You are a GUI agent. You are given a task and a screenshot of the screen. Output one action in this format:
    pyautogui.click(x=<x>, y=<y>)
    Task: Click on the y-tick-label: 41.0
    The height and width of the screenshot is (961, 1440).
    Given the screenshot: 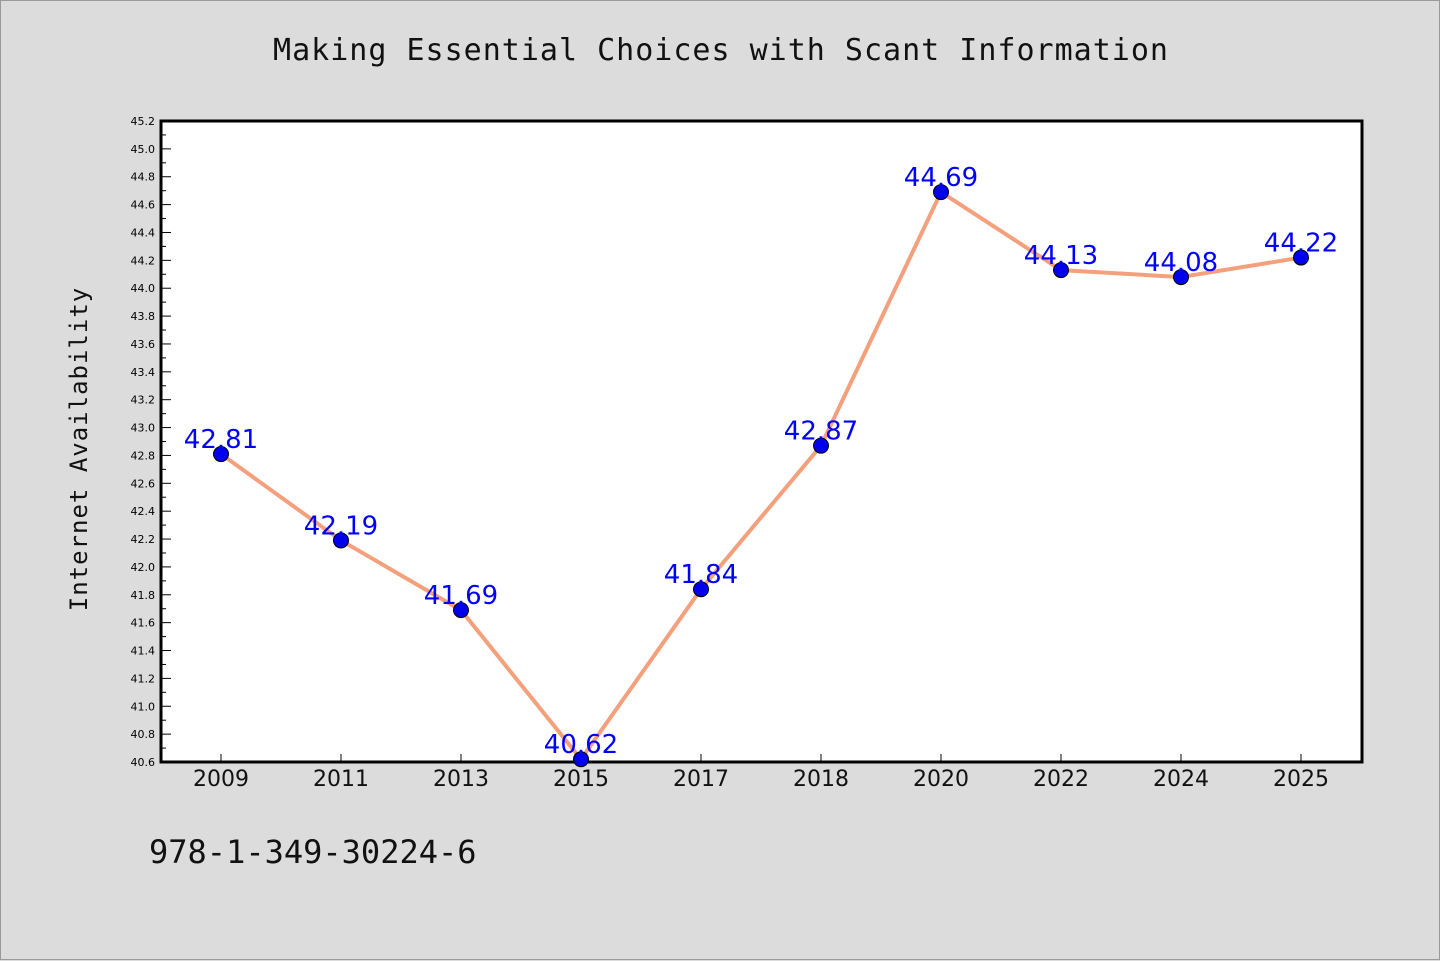 What is the action you would take?
    pyautogui.click(x=143, y=706)
    